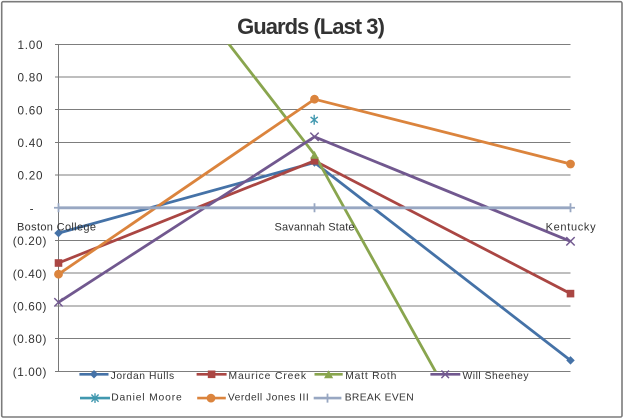 The width and height of the screenshot is (624, 419). Describe the element at coordinates (370, 376) in the screenshot. I see `svg-text: Matt Roth` at that location.